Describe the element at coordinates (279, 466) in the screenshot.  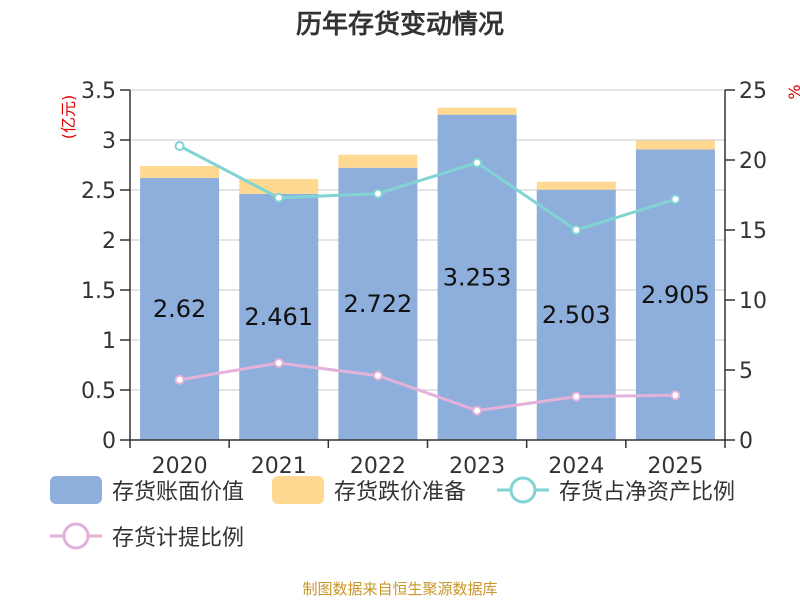
I see `x-tick-label: 2021` at that location.